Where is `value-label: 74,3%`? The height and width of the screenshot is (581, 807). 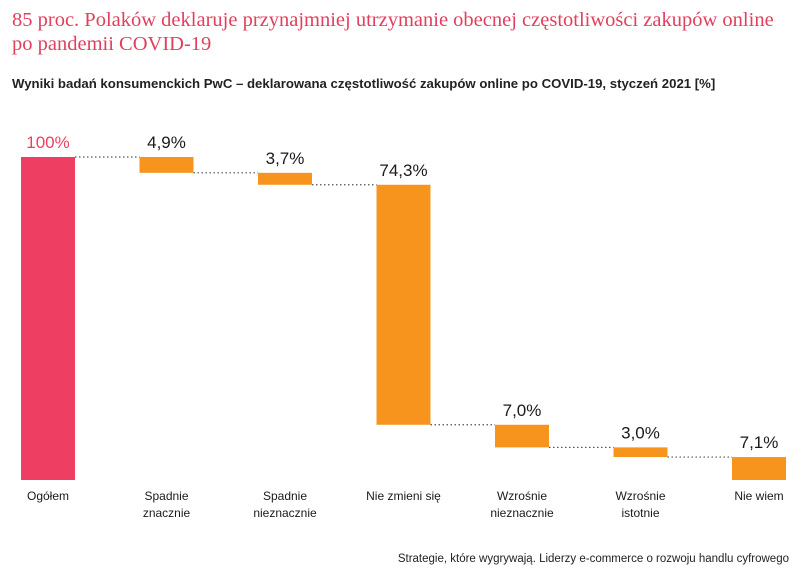
value-label: 74,3% is located at coordinates (403, 170).